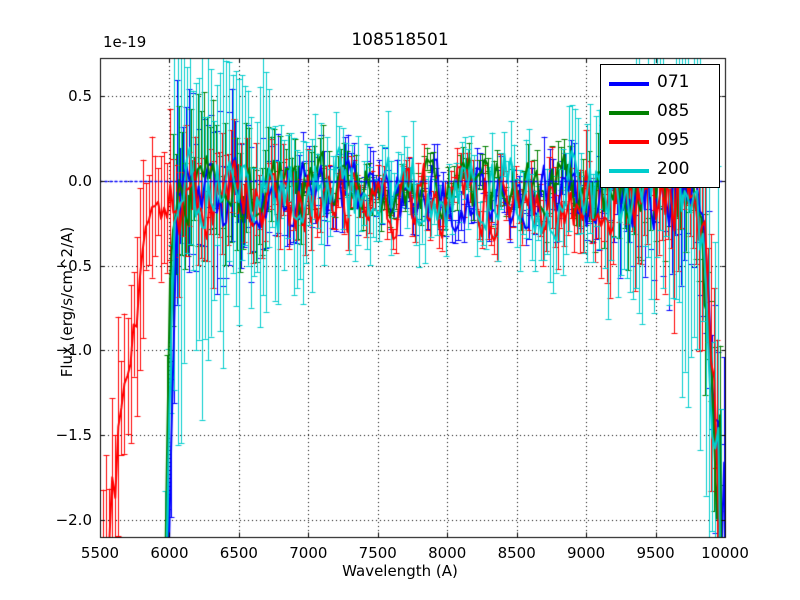 The width and height of the screenshot is (800, 600). I want to click on legend-label: 085, so click(673, 111).